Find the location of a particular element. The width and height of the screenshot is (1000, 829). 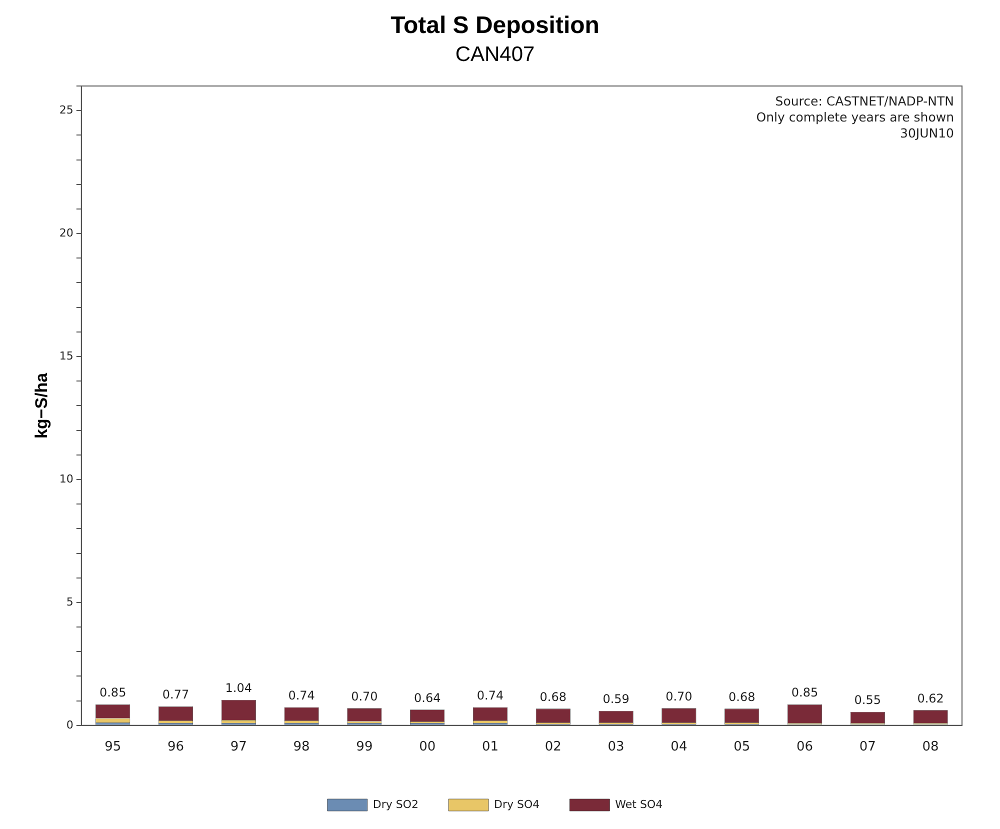

chart-subtitle: CAN407 is located at coordinates (495, 54).